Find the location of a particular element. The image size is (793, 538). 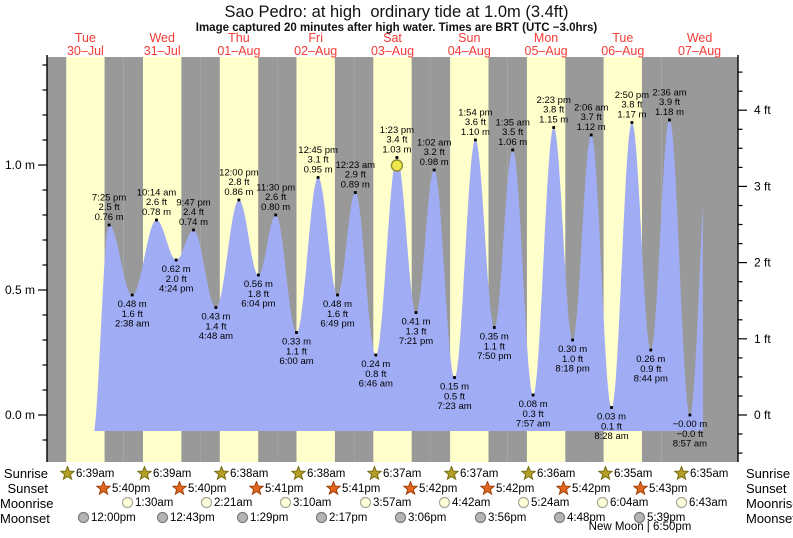

sunset-row-label-left: Sunset is located at coordinates (27, 488).